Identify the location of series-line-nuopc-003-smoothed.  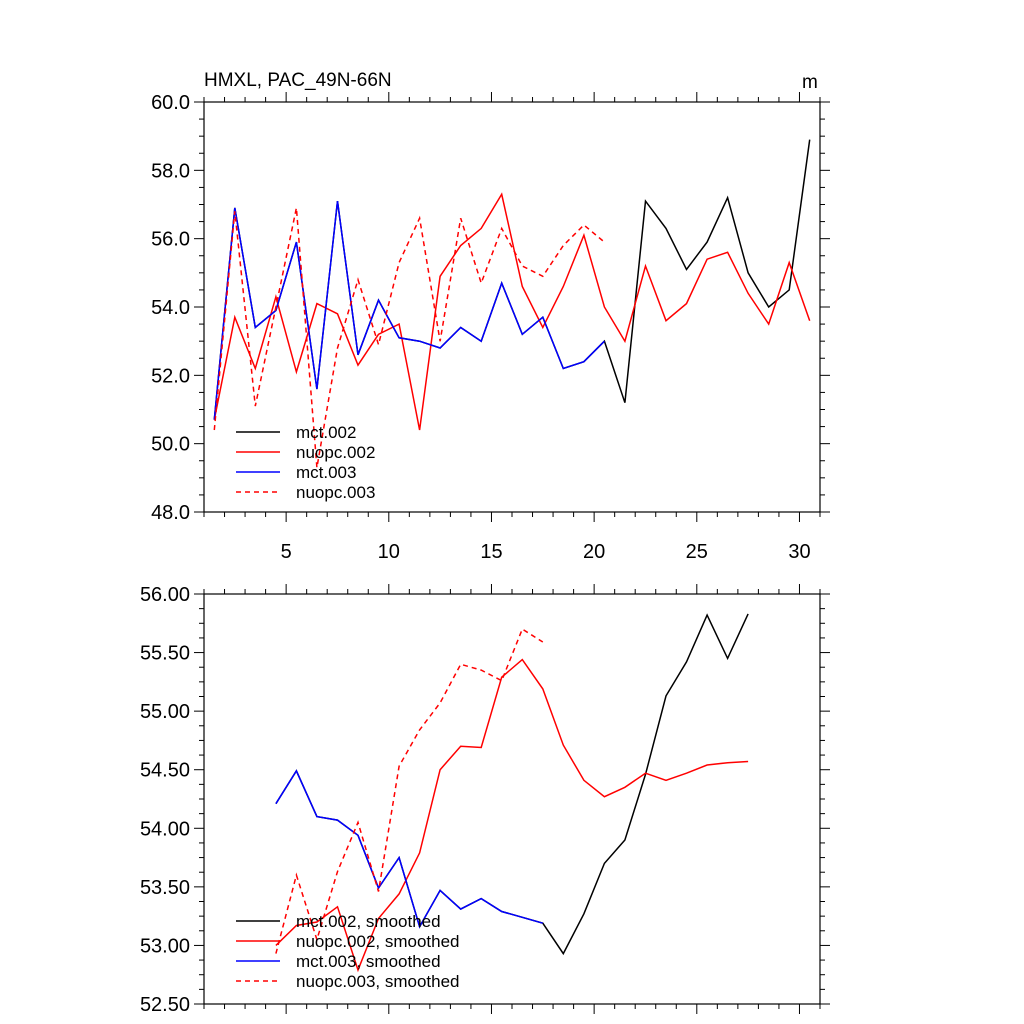
(409, 790).